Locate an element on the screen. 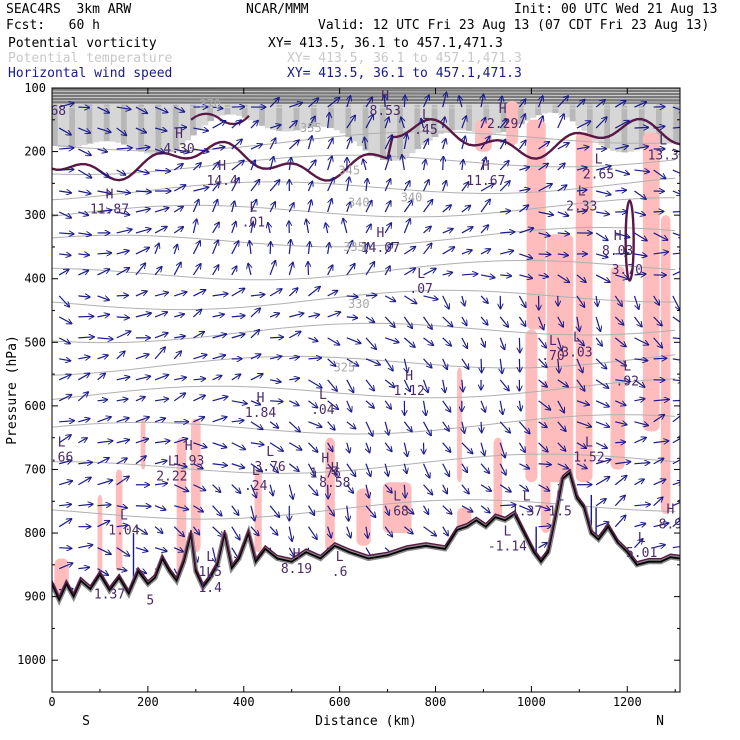  theta-contour-label: 335 is located at coordinates (354, 247).